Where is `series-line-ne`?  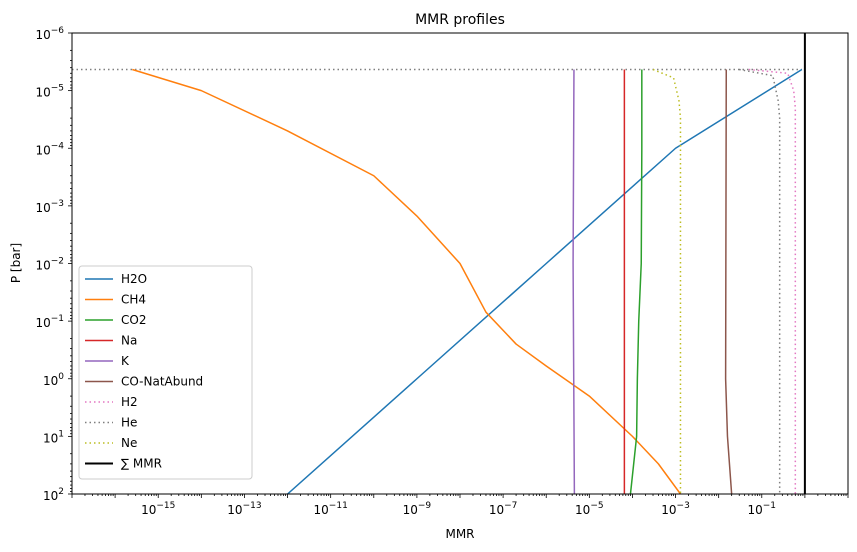
series-line-ne is located at coordinates (667, 281).